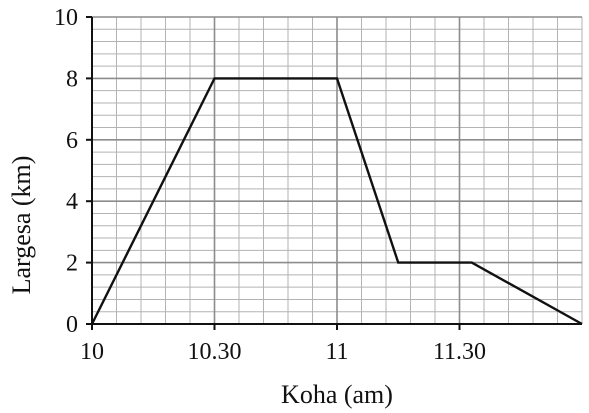 The width and height of the screenshot is (589, 413). What do you see at coordinates (337, 394) in the screenshot?
I see `x-axis-label: Koha (am)` at bounding box center [337, 394].